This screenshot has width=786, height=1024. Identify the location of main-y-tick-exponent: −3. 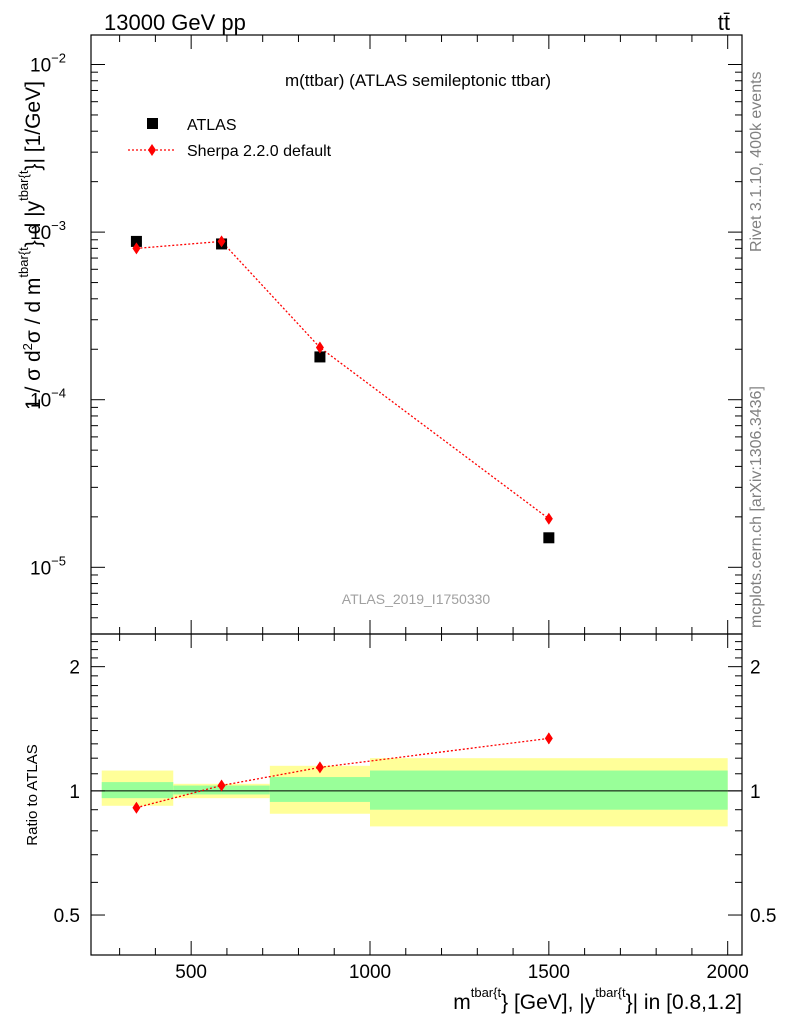
(58, 225).